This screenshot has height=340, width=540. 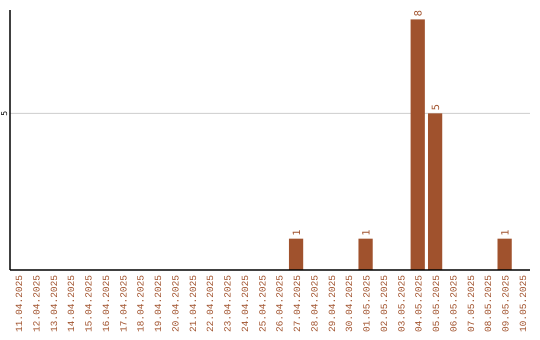 What do you see at coordinates (506, 303) in the screenshot?
I see `x-tick-label: 09.05.2025` at bounding box center [506, 303].